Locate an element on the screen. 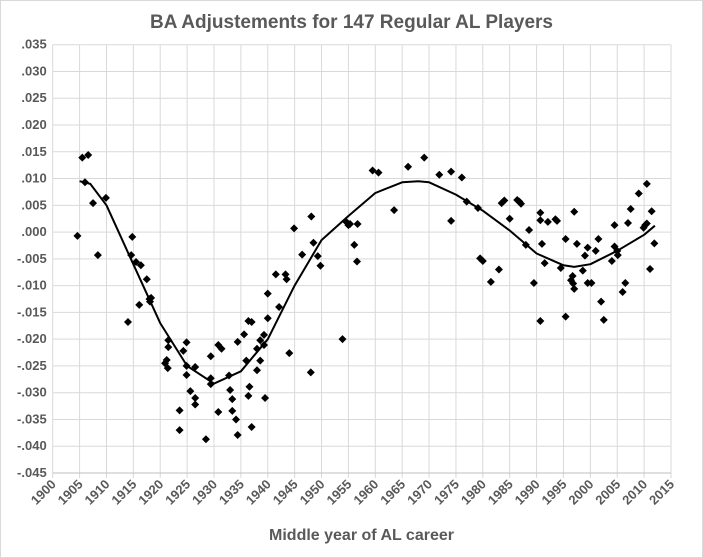 Image resolution: width=703 pixels, height=558 pixels. x-tick-label: 1925 is located at coordinates (177, 492).